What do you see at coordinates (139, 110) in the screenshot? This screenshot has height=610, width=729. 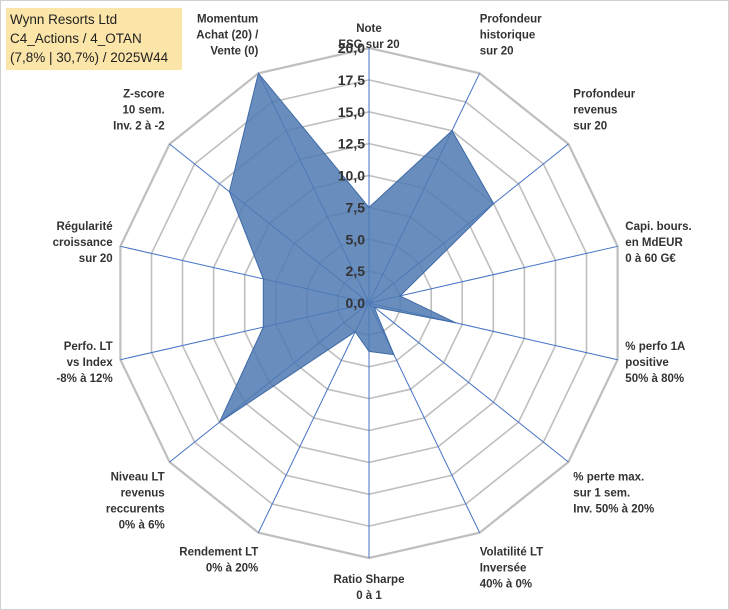 I see `axis-label-13: Z-score 10 sem. Inv. 2 à -2` at bounding box center [139, 110].